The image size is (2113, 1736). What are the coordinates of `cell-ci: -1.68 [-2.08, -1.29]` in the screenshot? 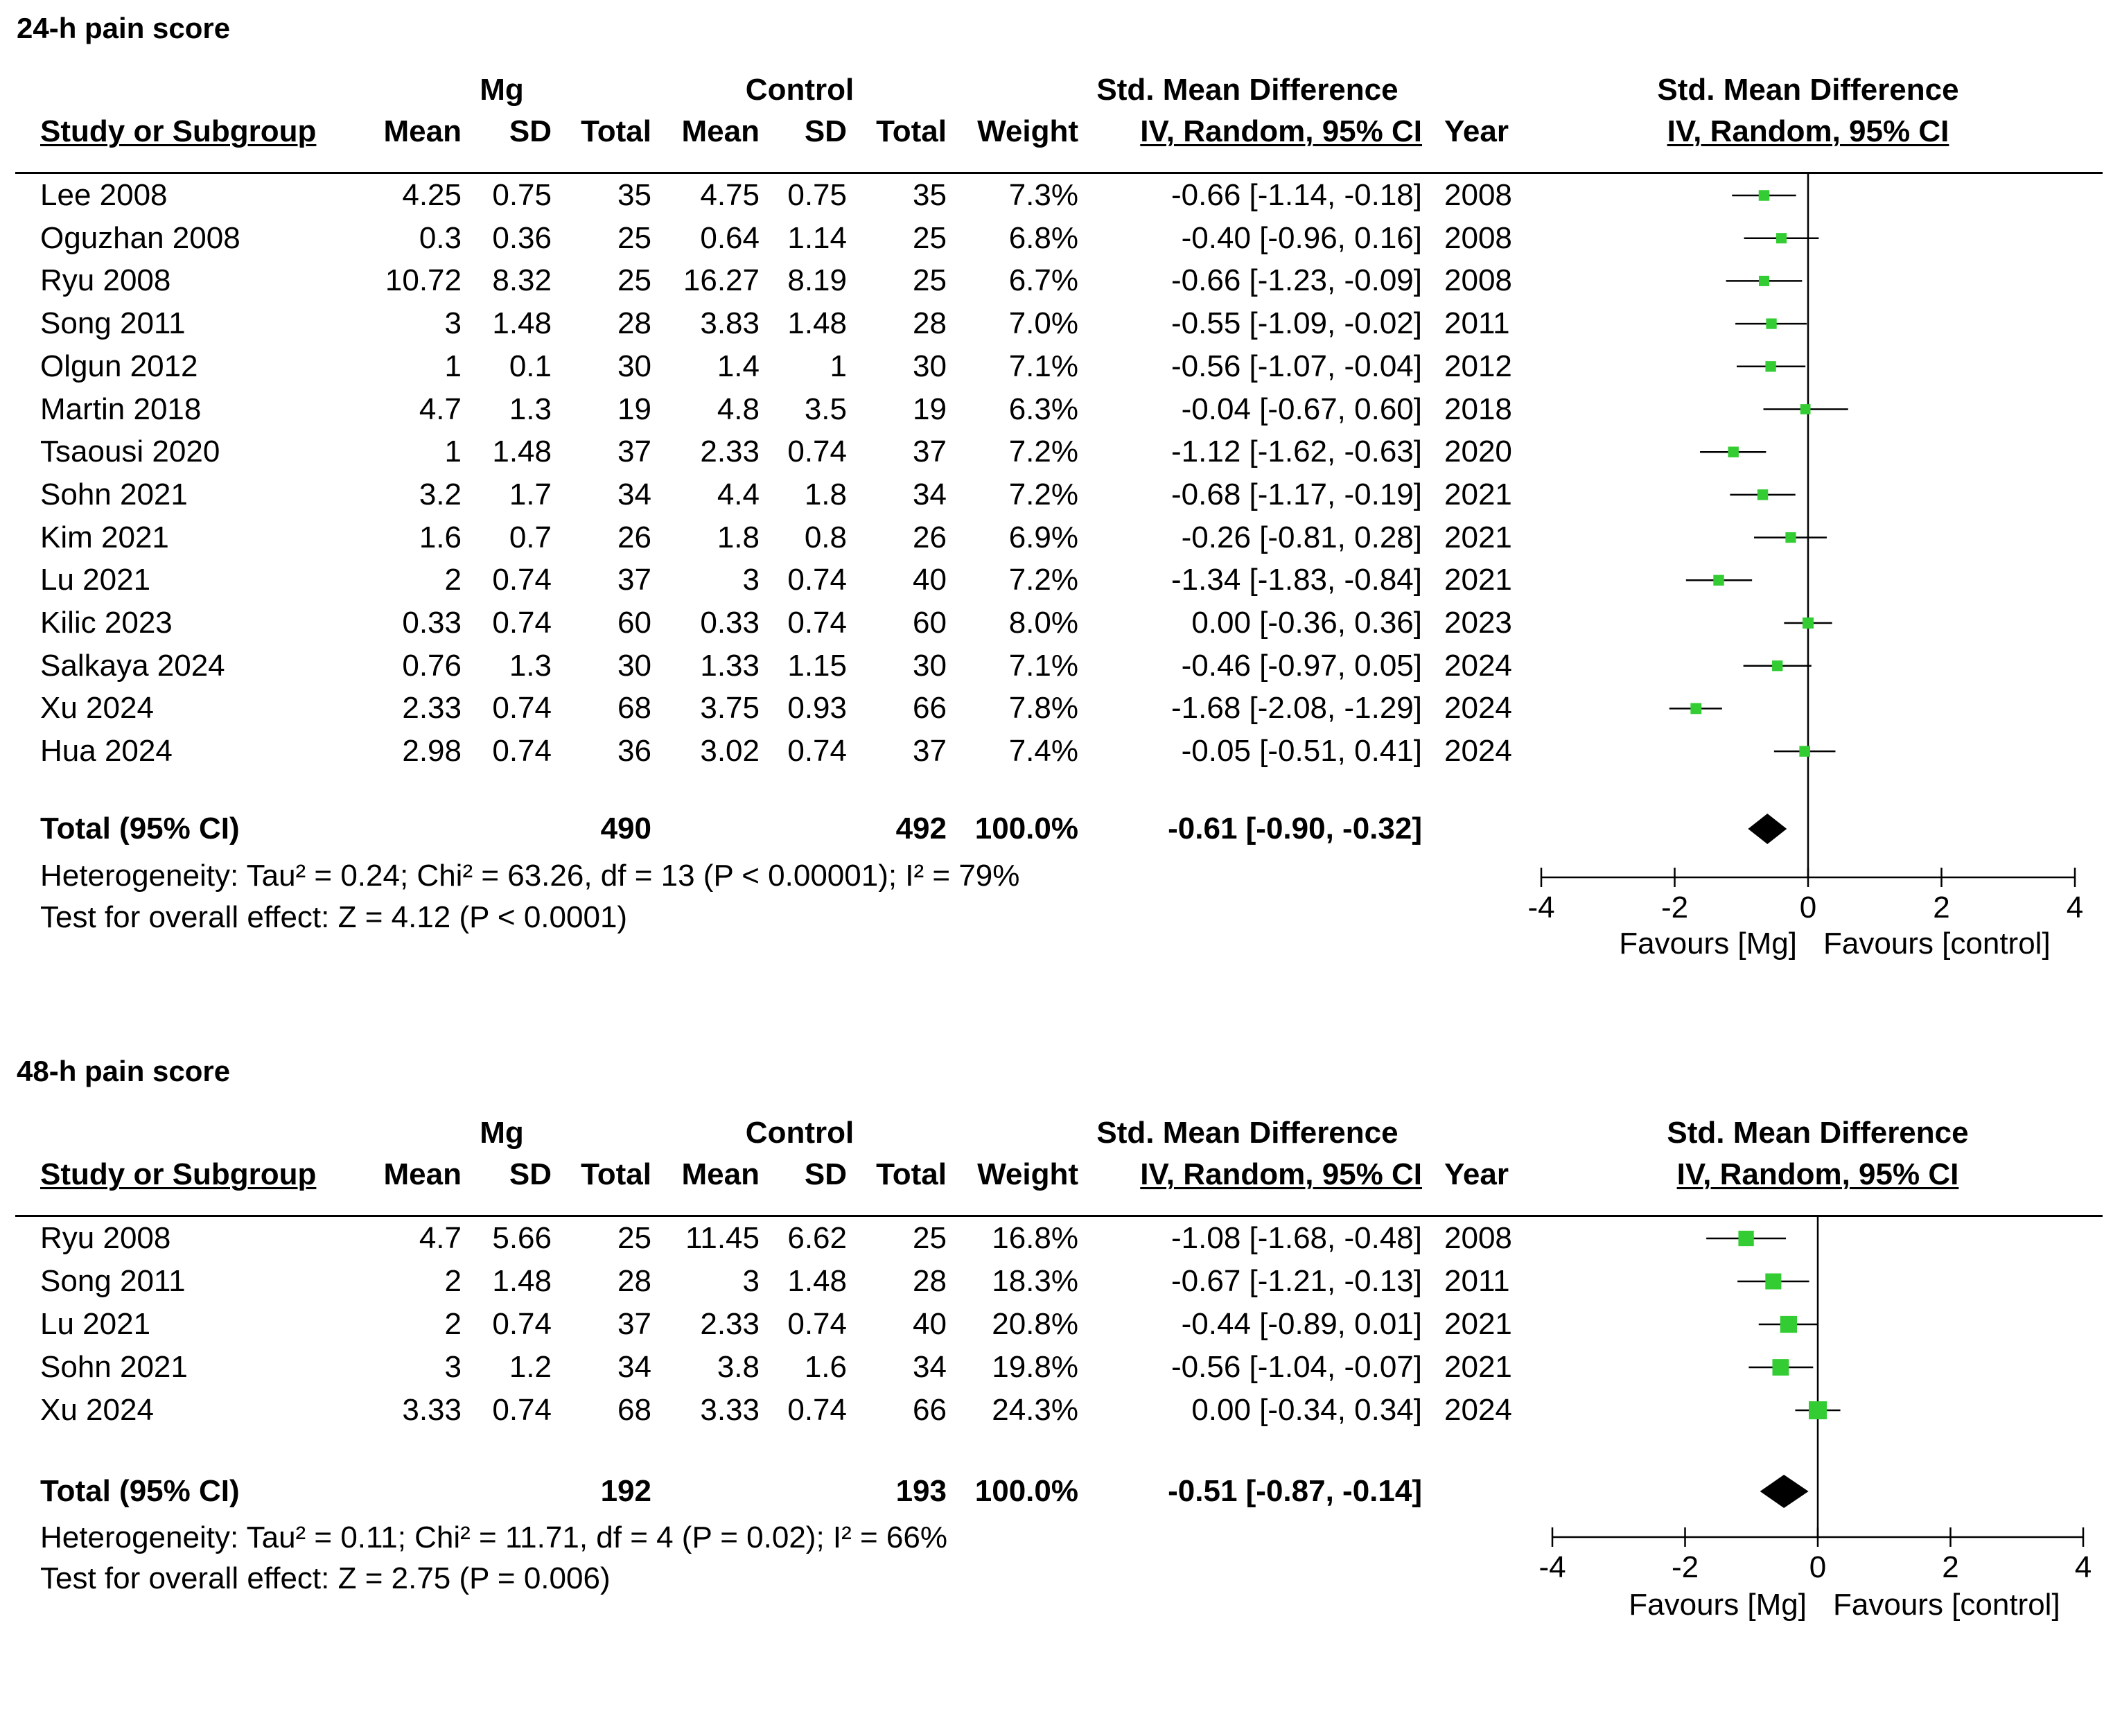 It's located at (1296, 708).